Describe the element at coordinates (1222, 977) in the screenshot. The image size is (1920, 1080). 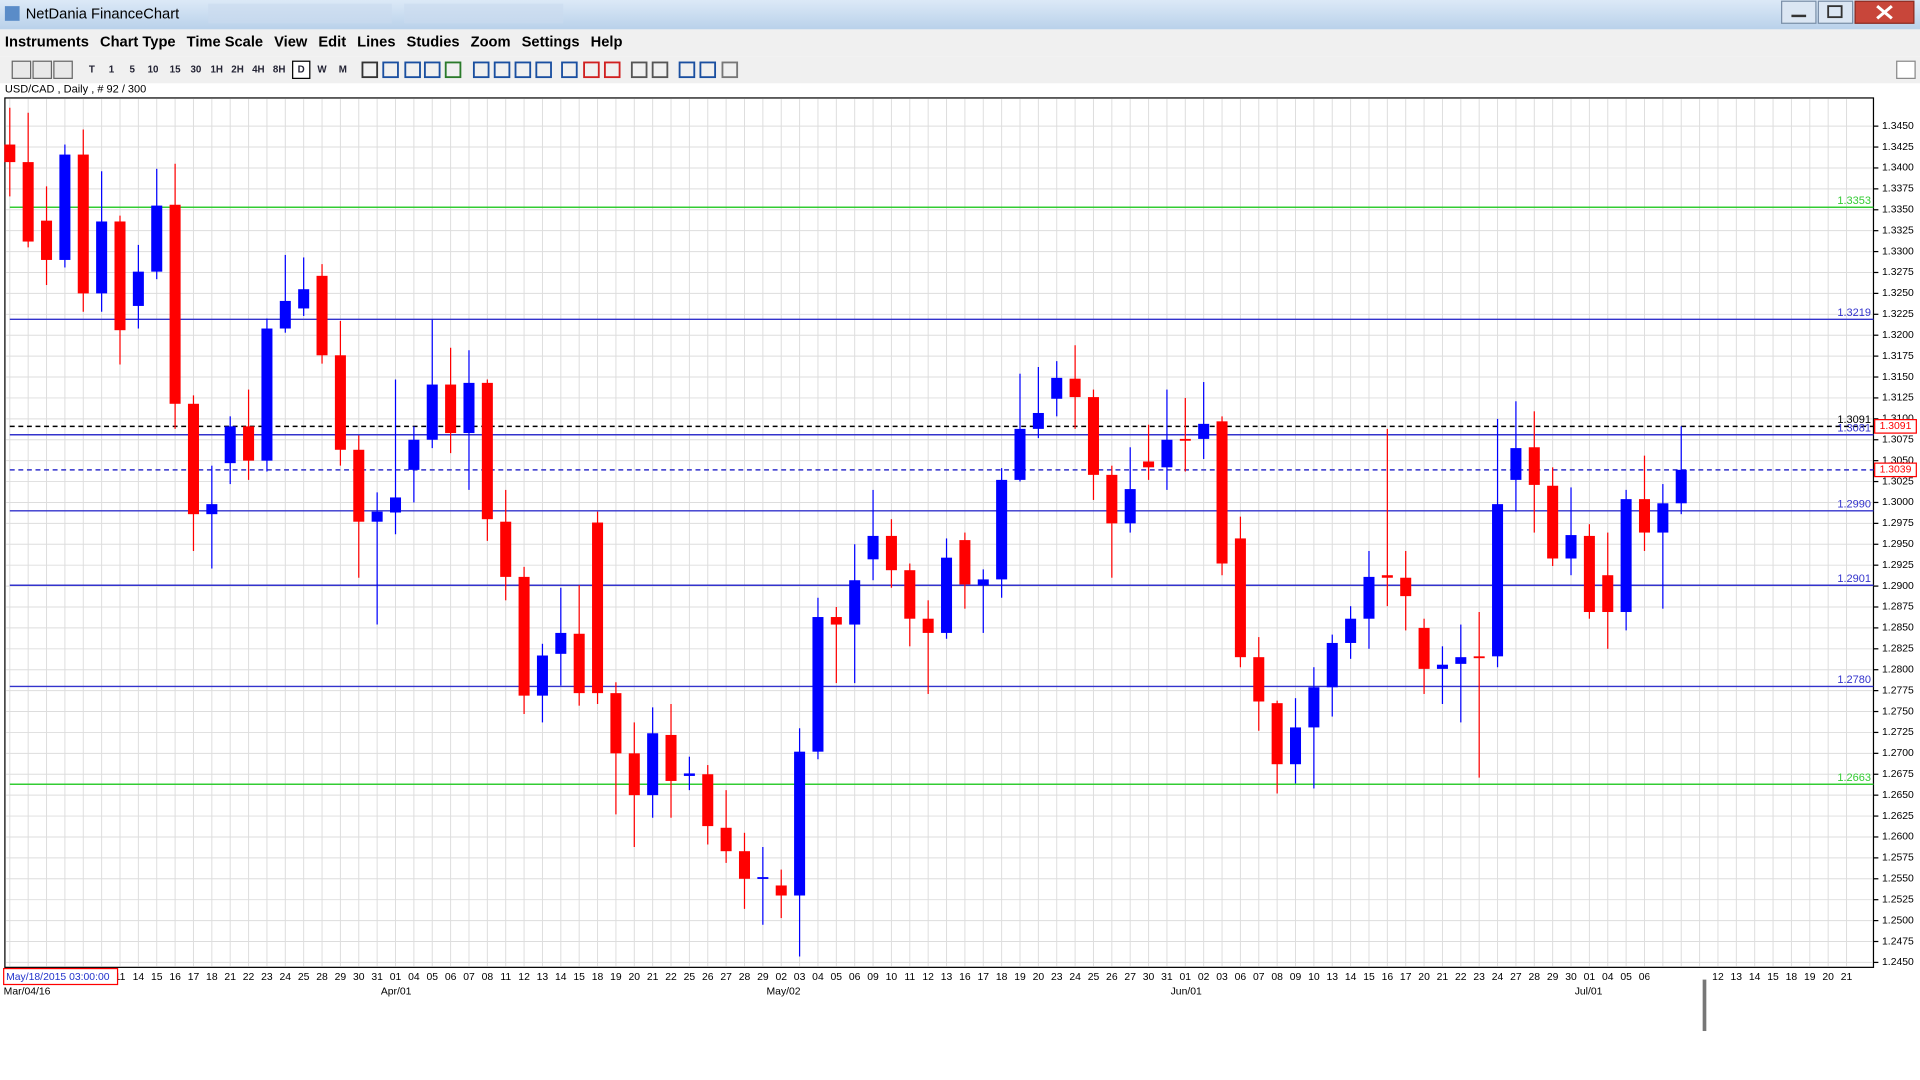
I see `x-tick-label: 03` at that location.